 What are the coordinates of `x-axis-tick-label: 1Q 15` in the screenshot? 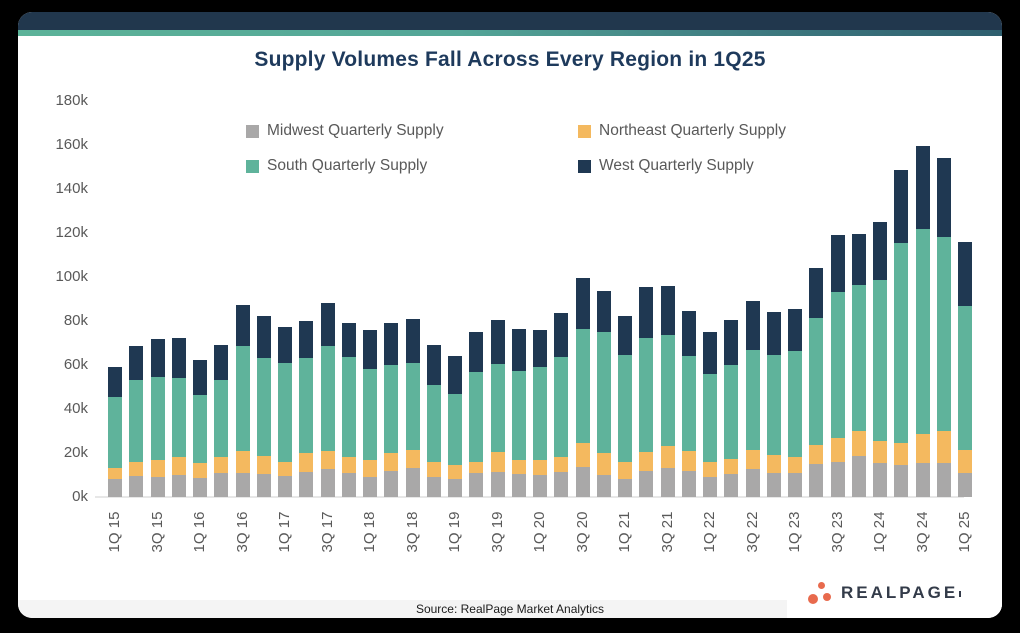 It's located at (114, 532).